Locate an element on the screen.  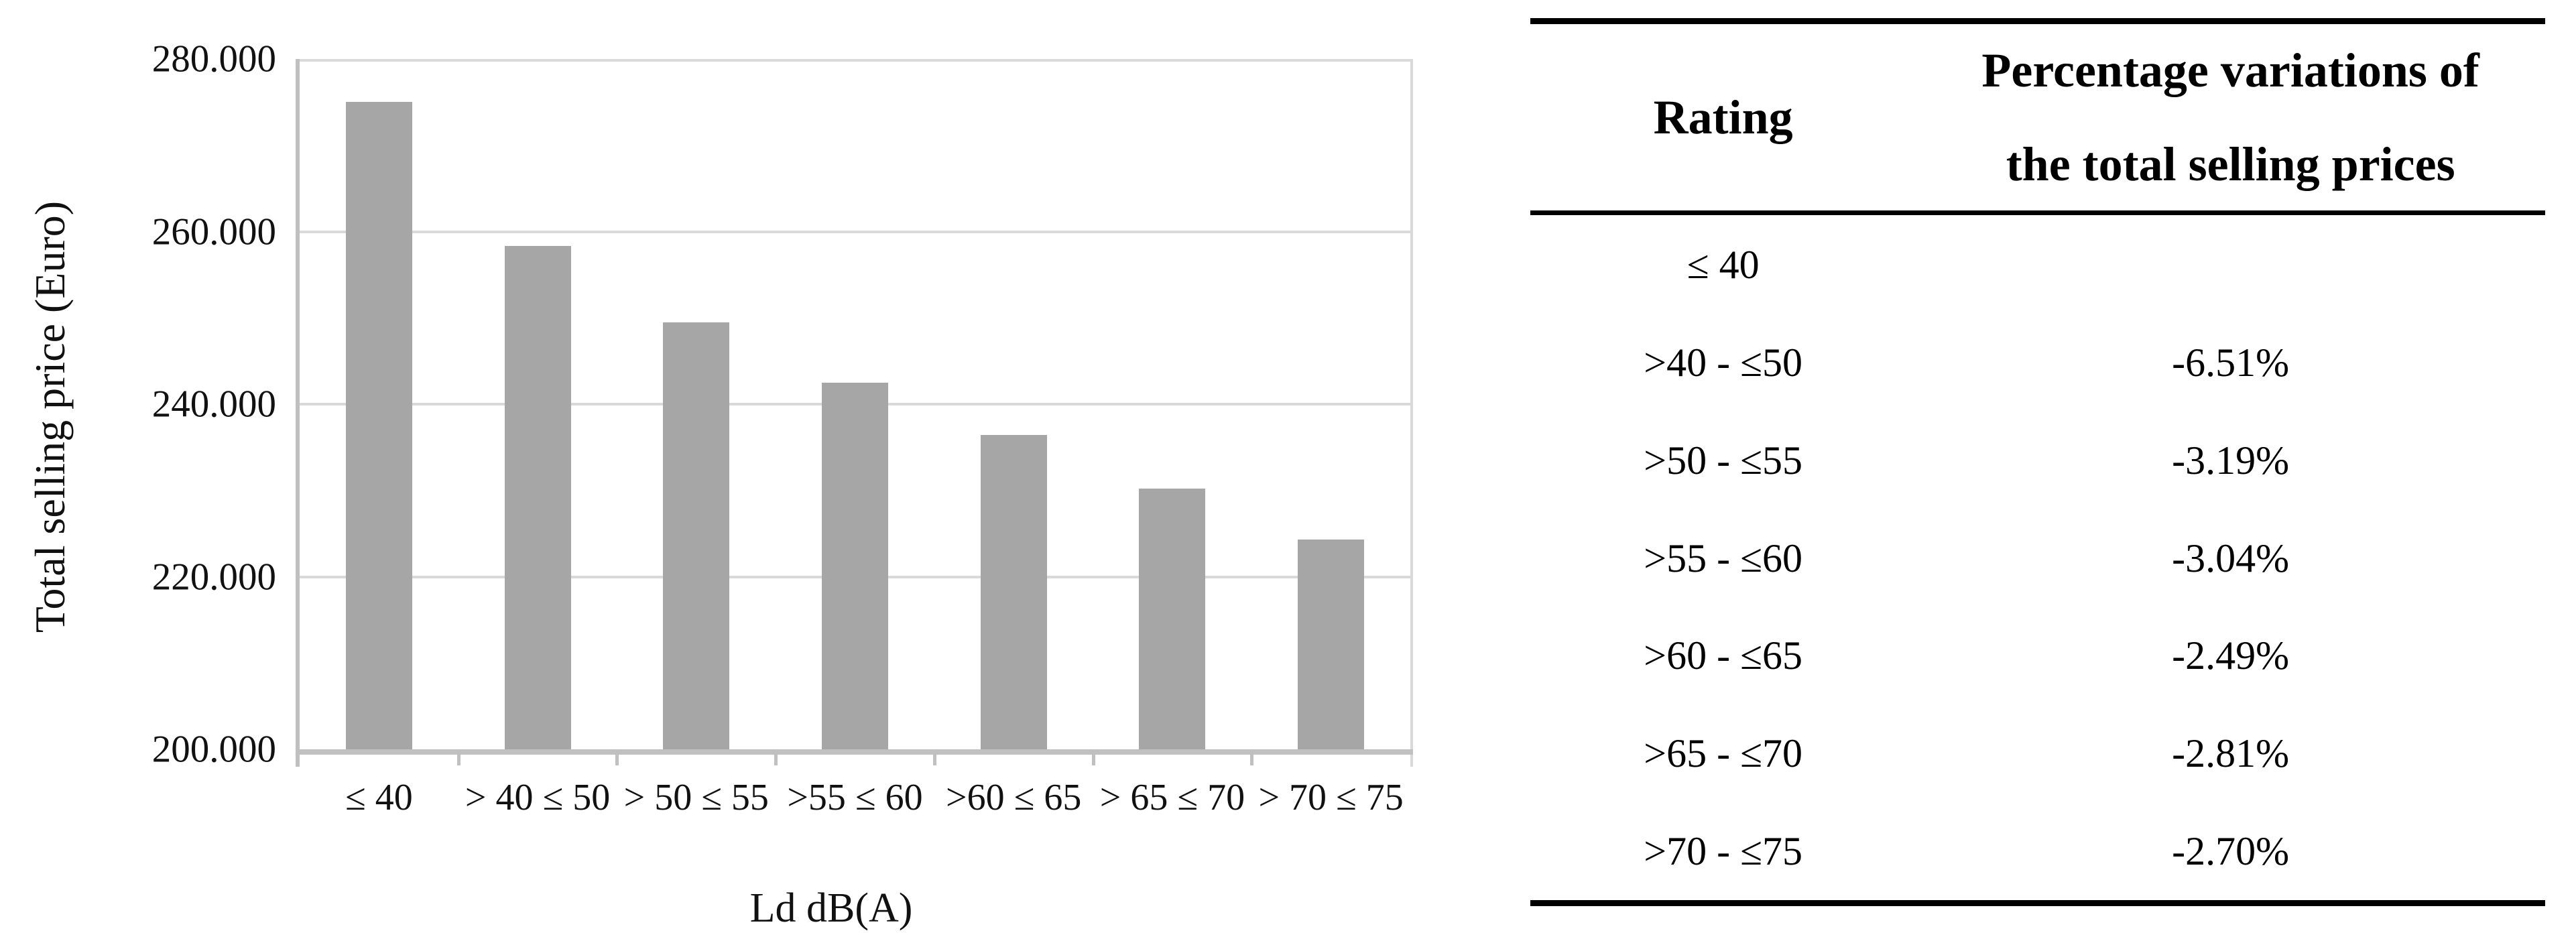
rating-cell: >65 - ≤70 is located at coordinates (1723, 753).